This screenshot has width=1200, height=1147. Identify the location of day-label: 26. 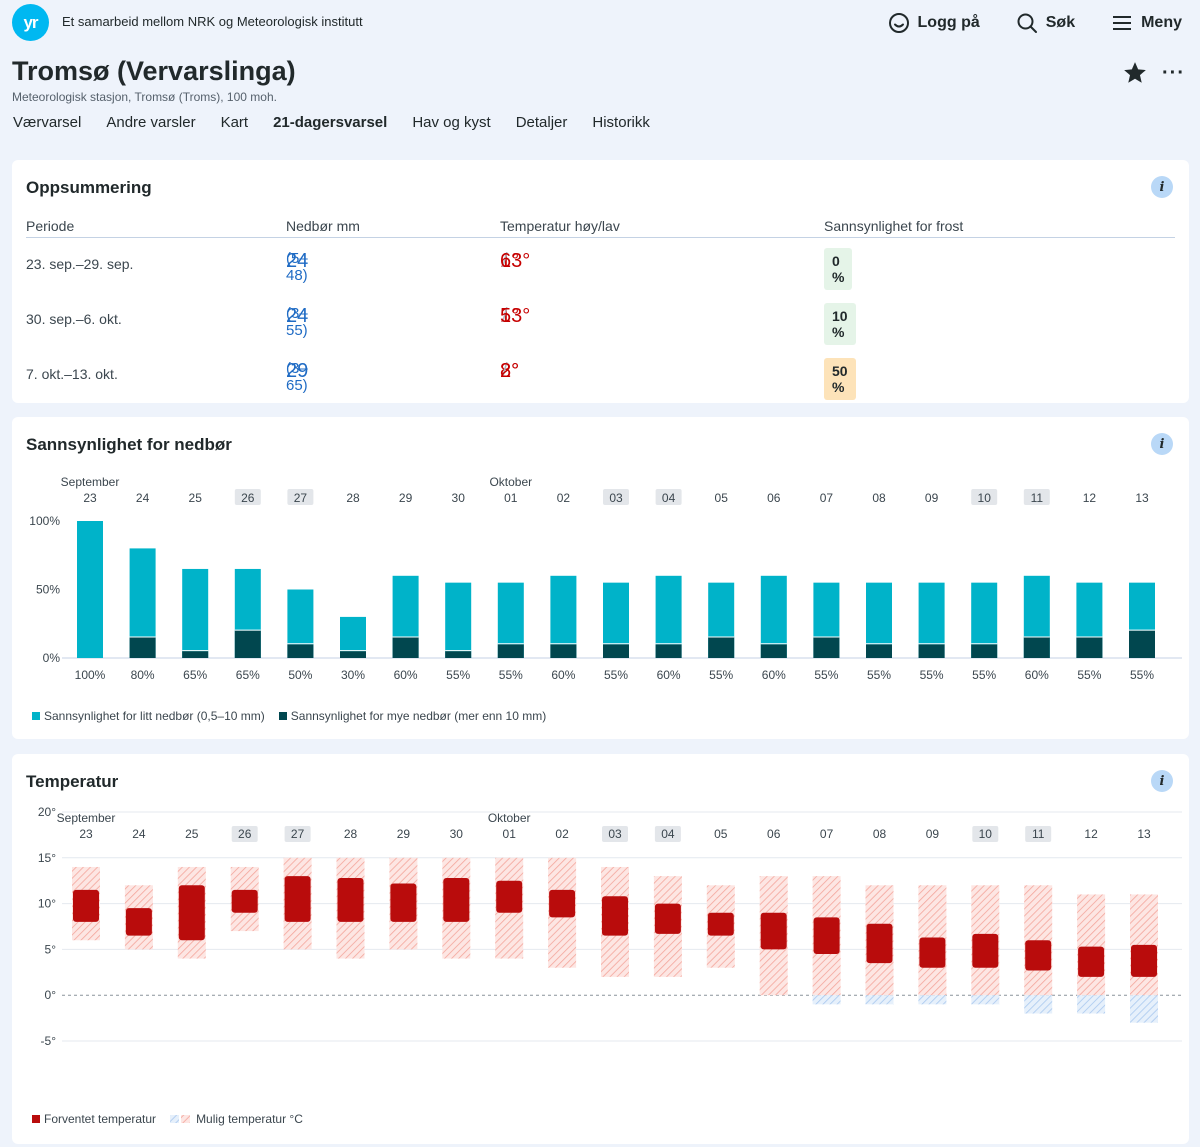
(248, 498).